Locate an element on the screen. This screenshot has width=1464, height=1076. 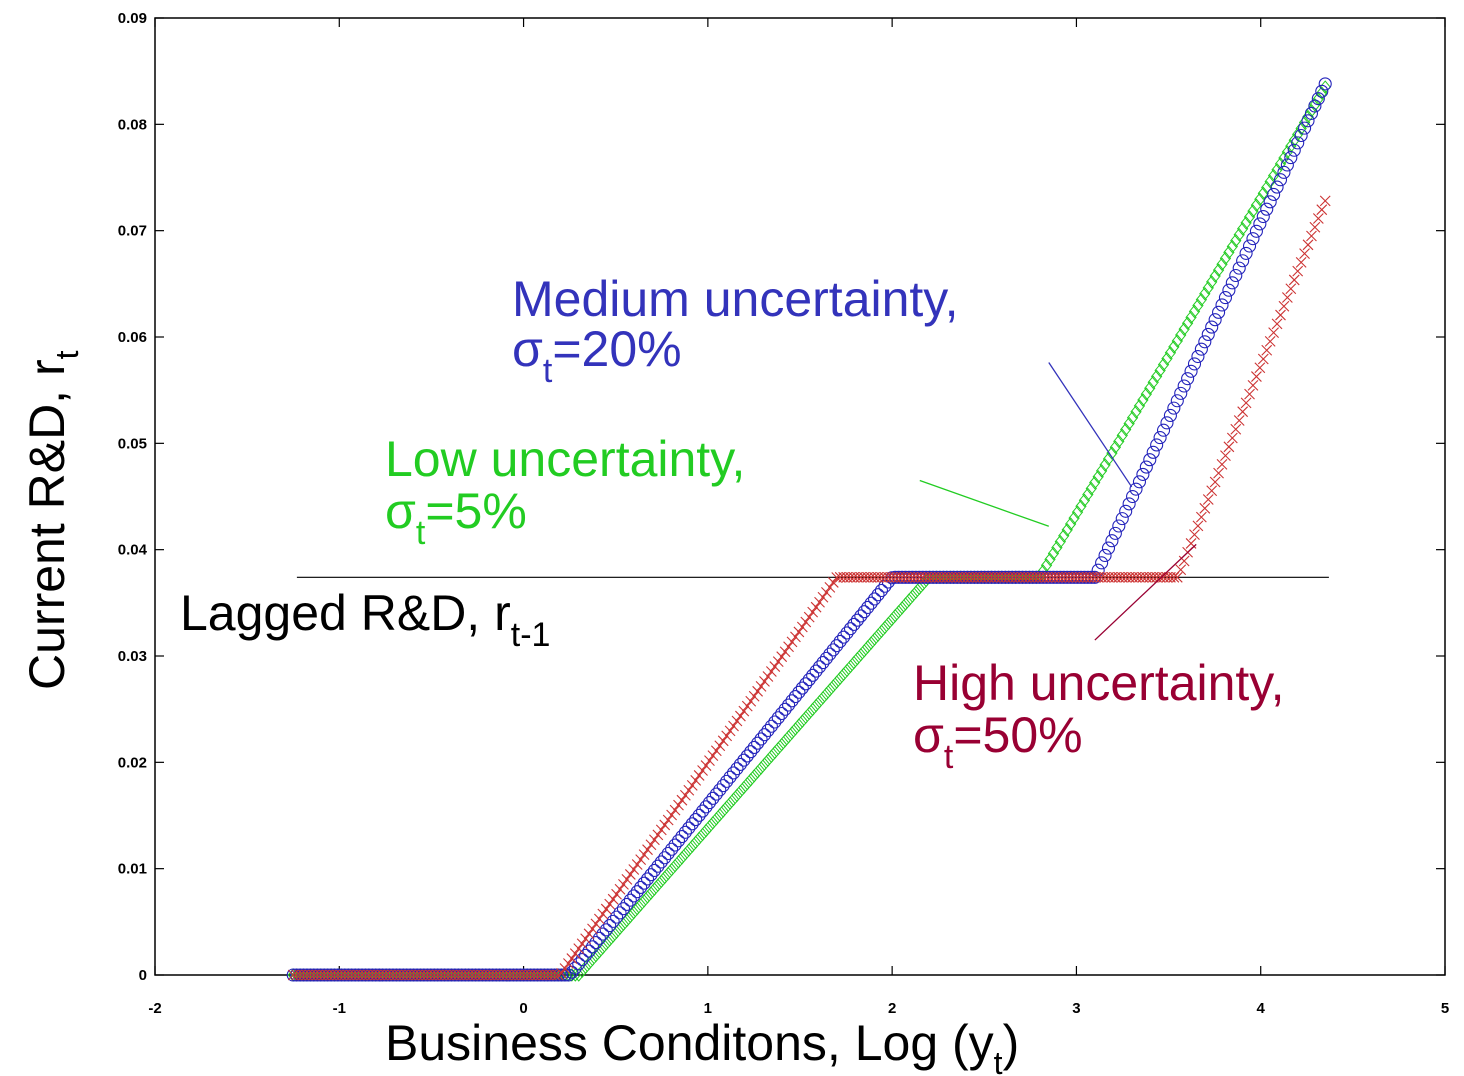
annotation-high-sigma: σt=50% is located at coordinates (998, 741).